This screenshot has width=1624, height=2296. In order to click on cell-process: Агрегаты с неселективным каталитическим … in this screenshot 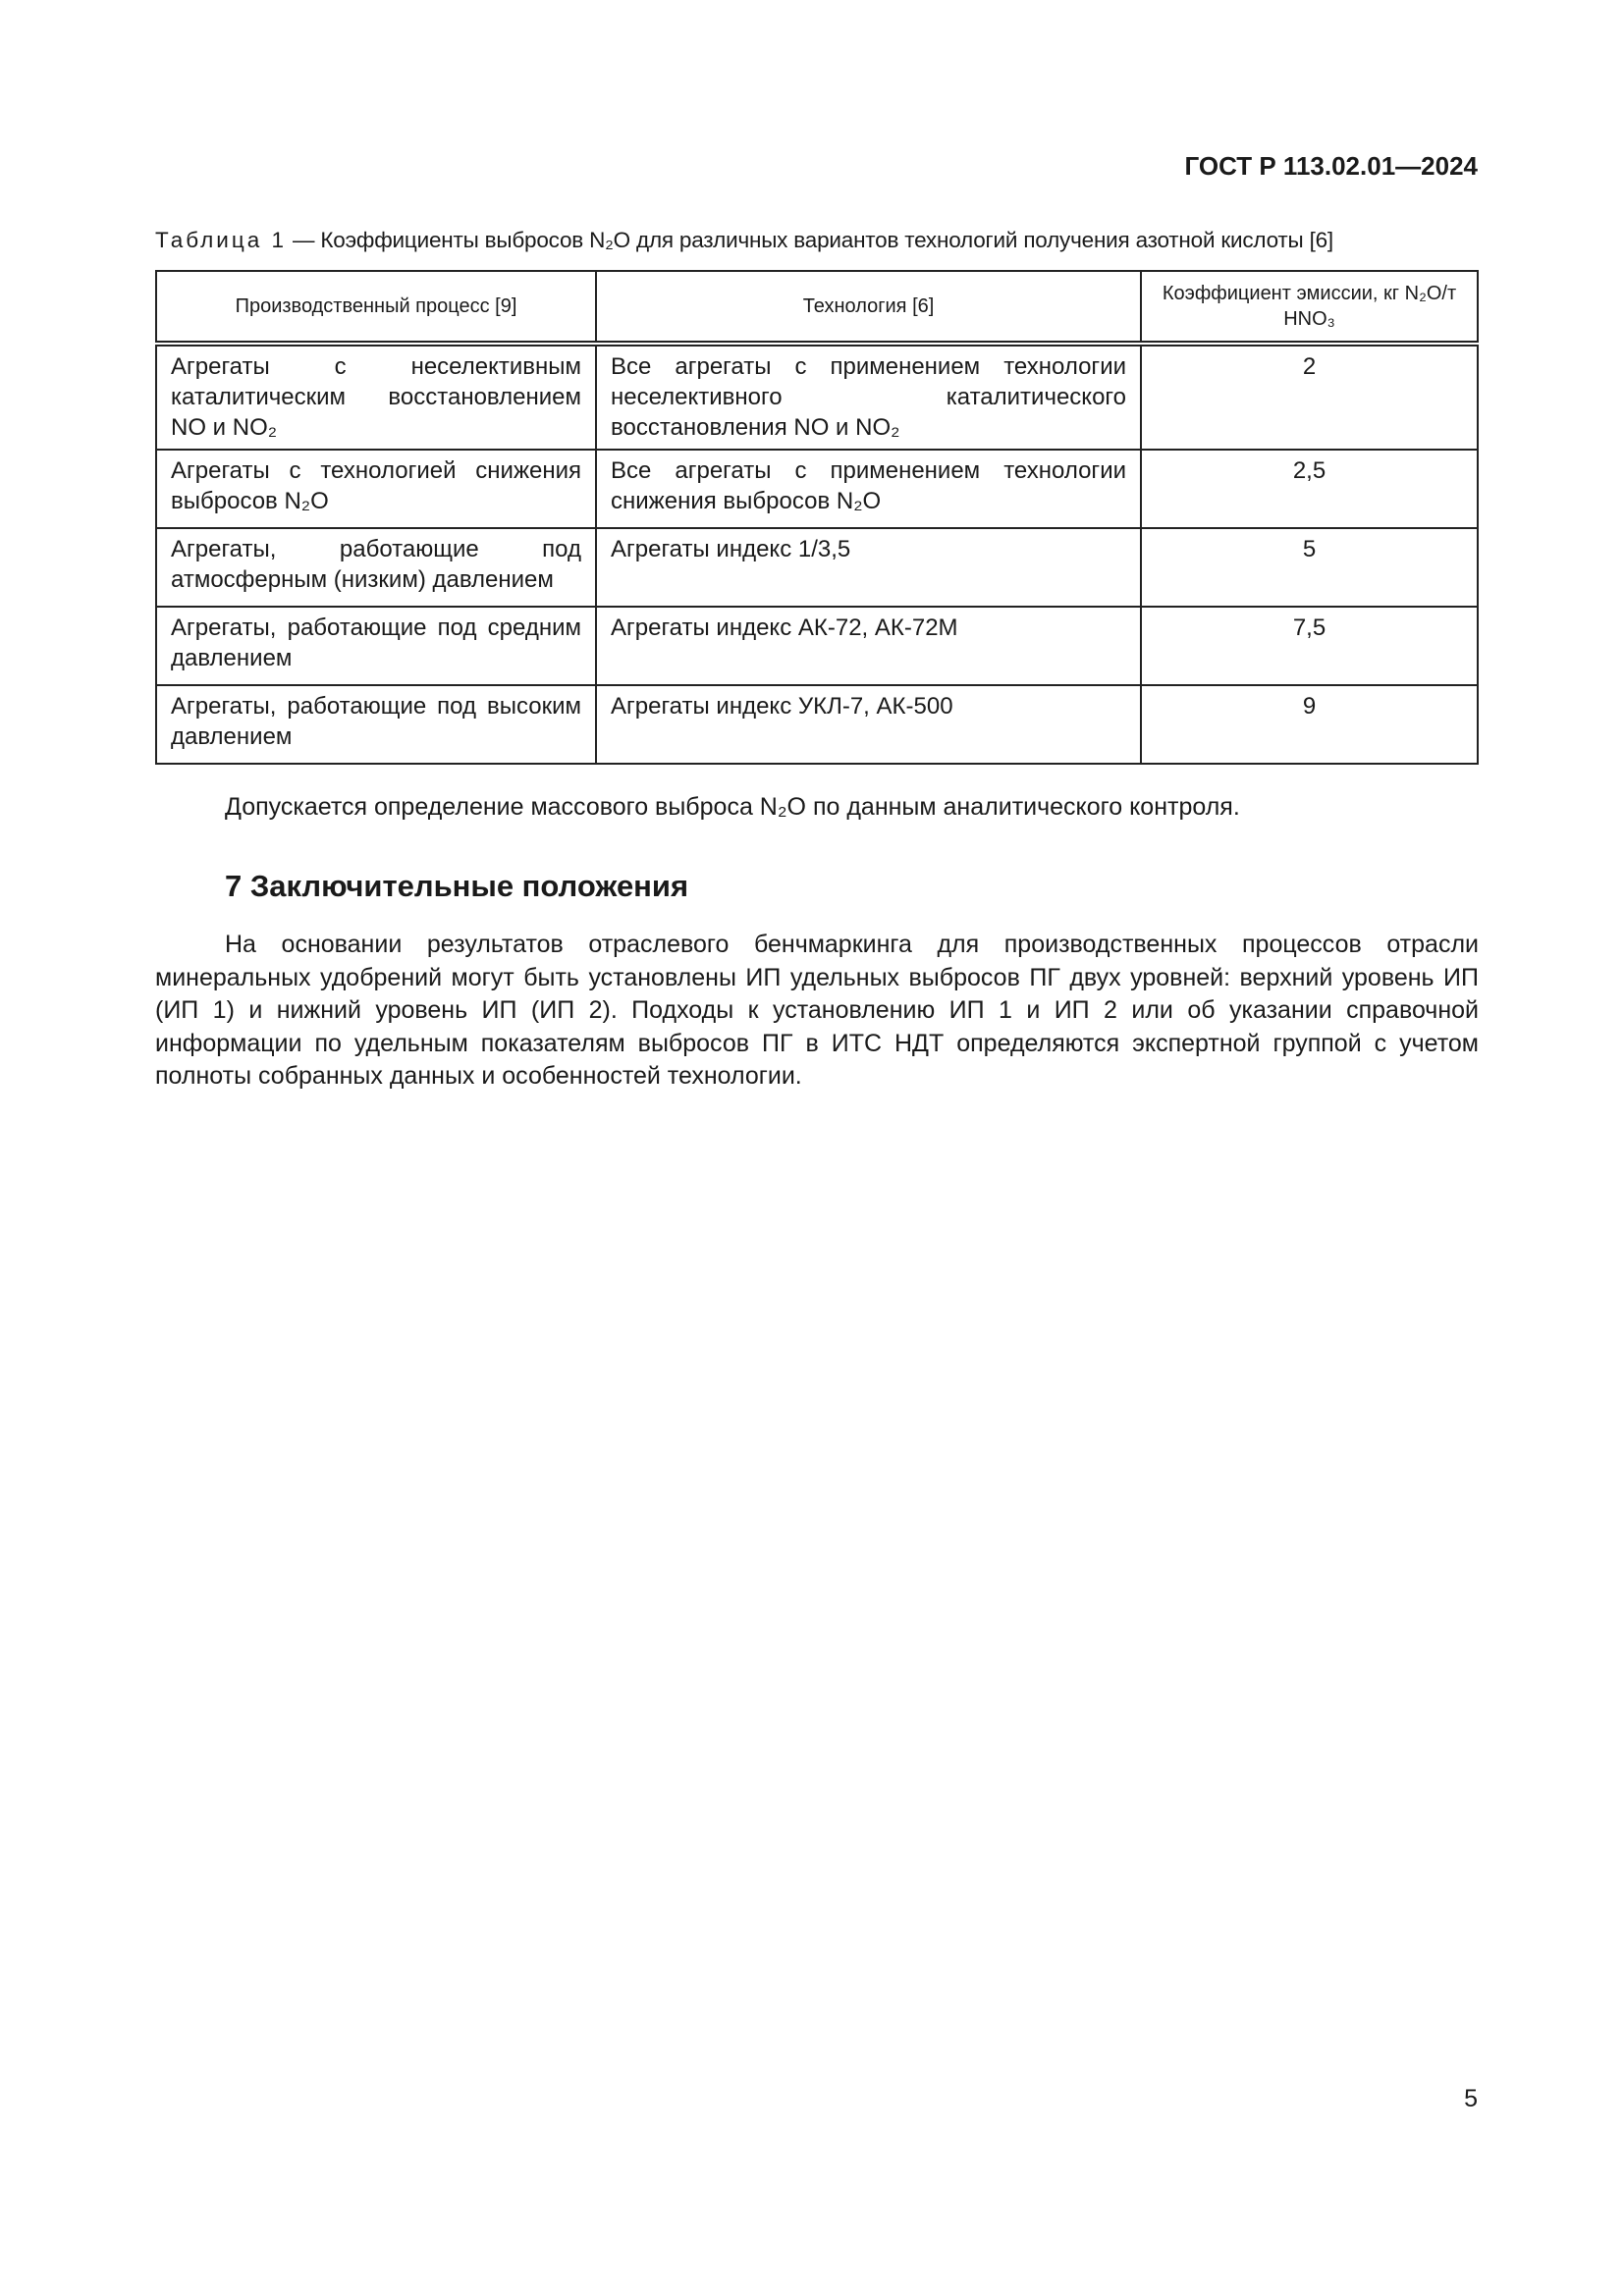, I will do `click(376, 397)`.